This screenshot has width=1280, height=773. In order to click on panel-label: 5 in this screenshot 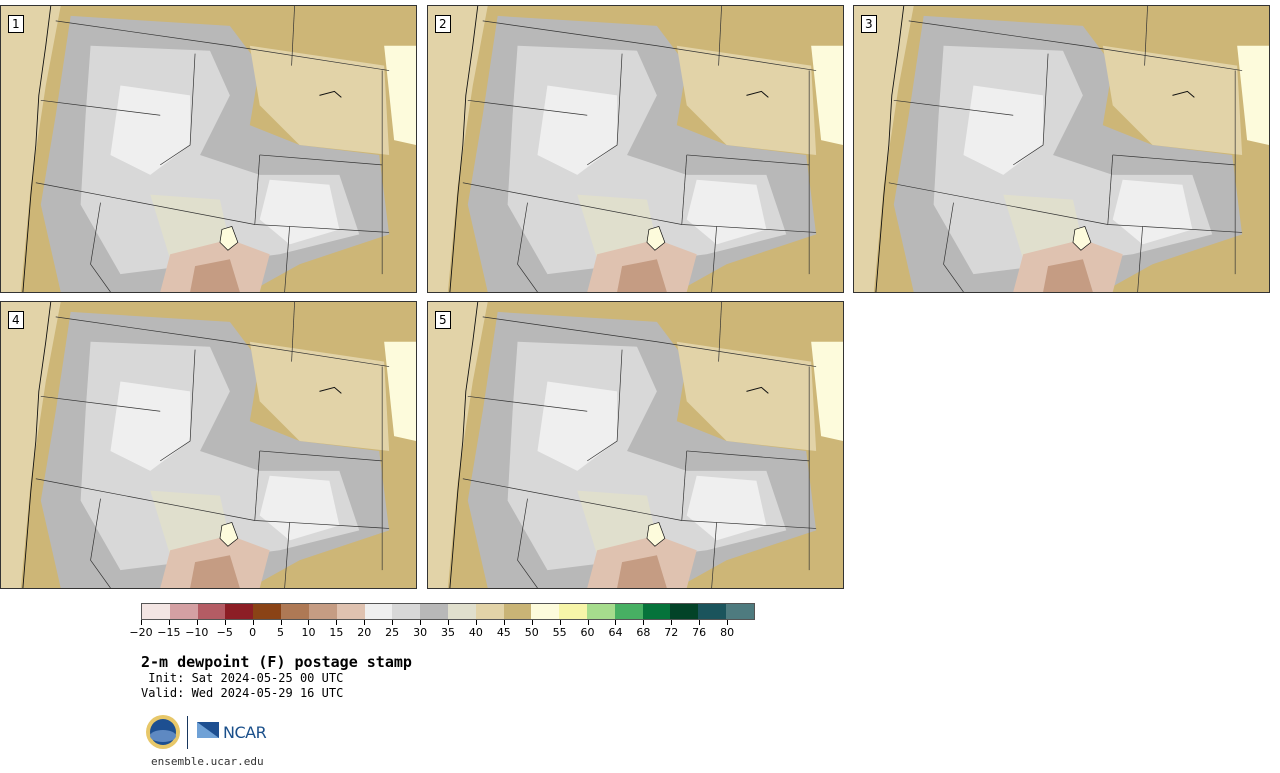, I will do `click(443, 320)`.